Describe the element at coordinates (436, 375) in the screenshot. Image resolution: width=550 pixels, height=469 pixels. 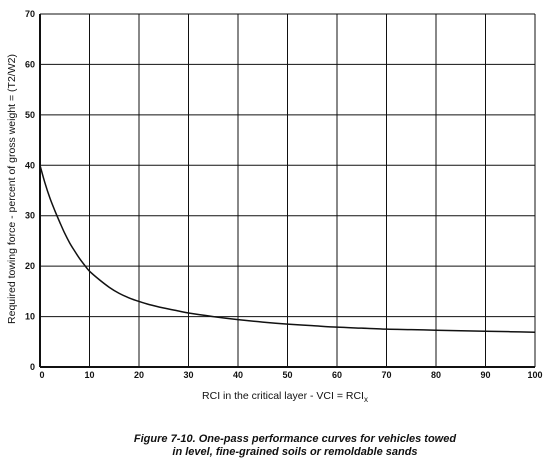
I see `x-tick-label-80: 80` at that location.